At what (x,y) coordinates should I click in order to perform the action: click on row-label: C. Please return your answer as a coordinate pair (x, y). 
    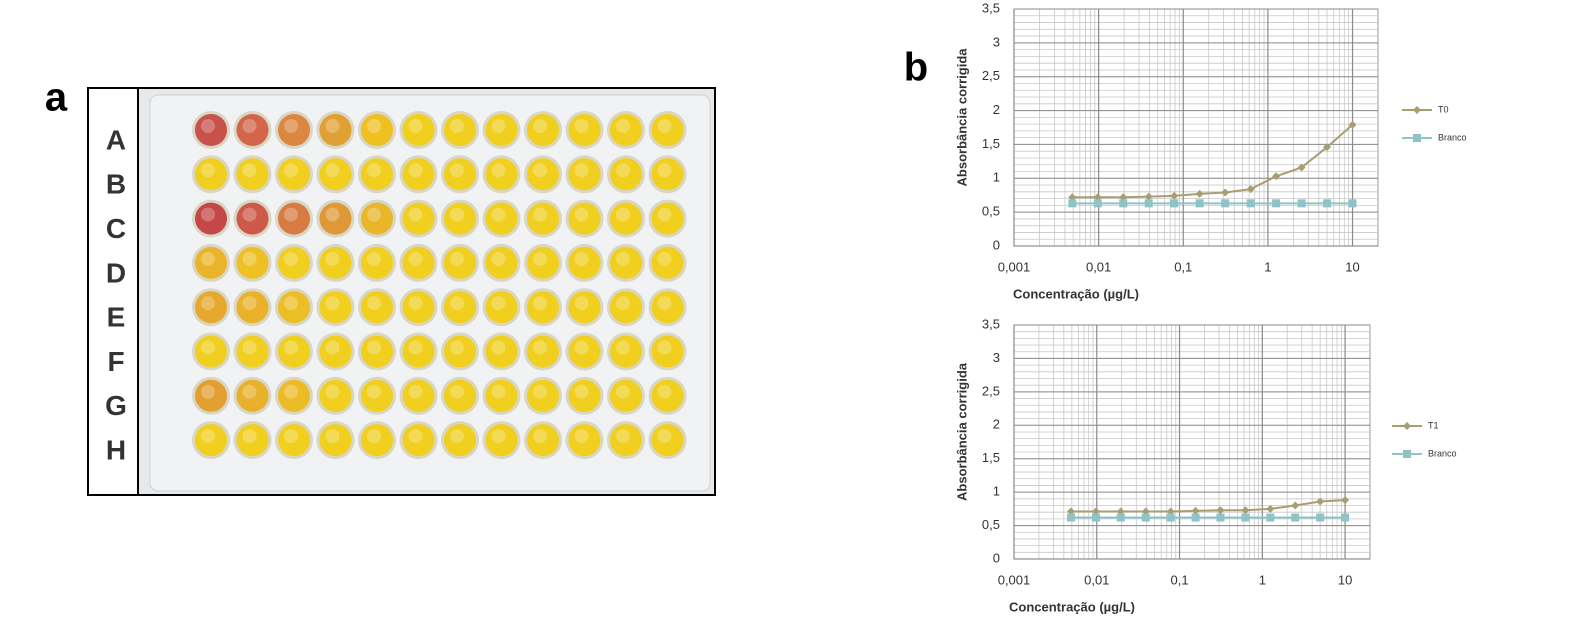
    Looking at the image, I should click on (116, 228).